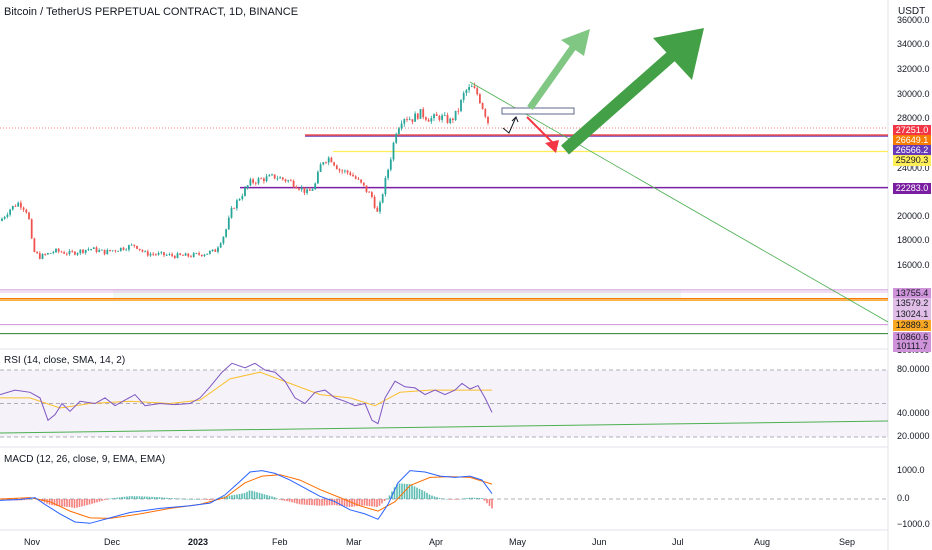 The height and width of the screenshot is (550, 932). Describe the element at coordinates (599, 542) in the screenshot. I see `time-axis-tick: Jun` at that location.